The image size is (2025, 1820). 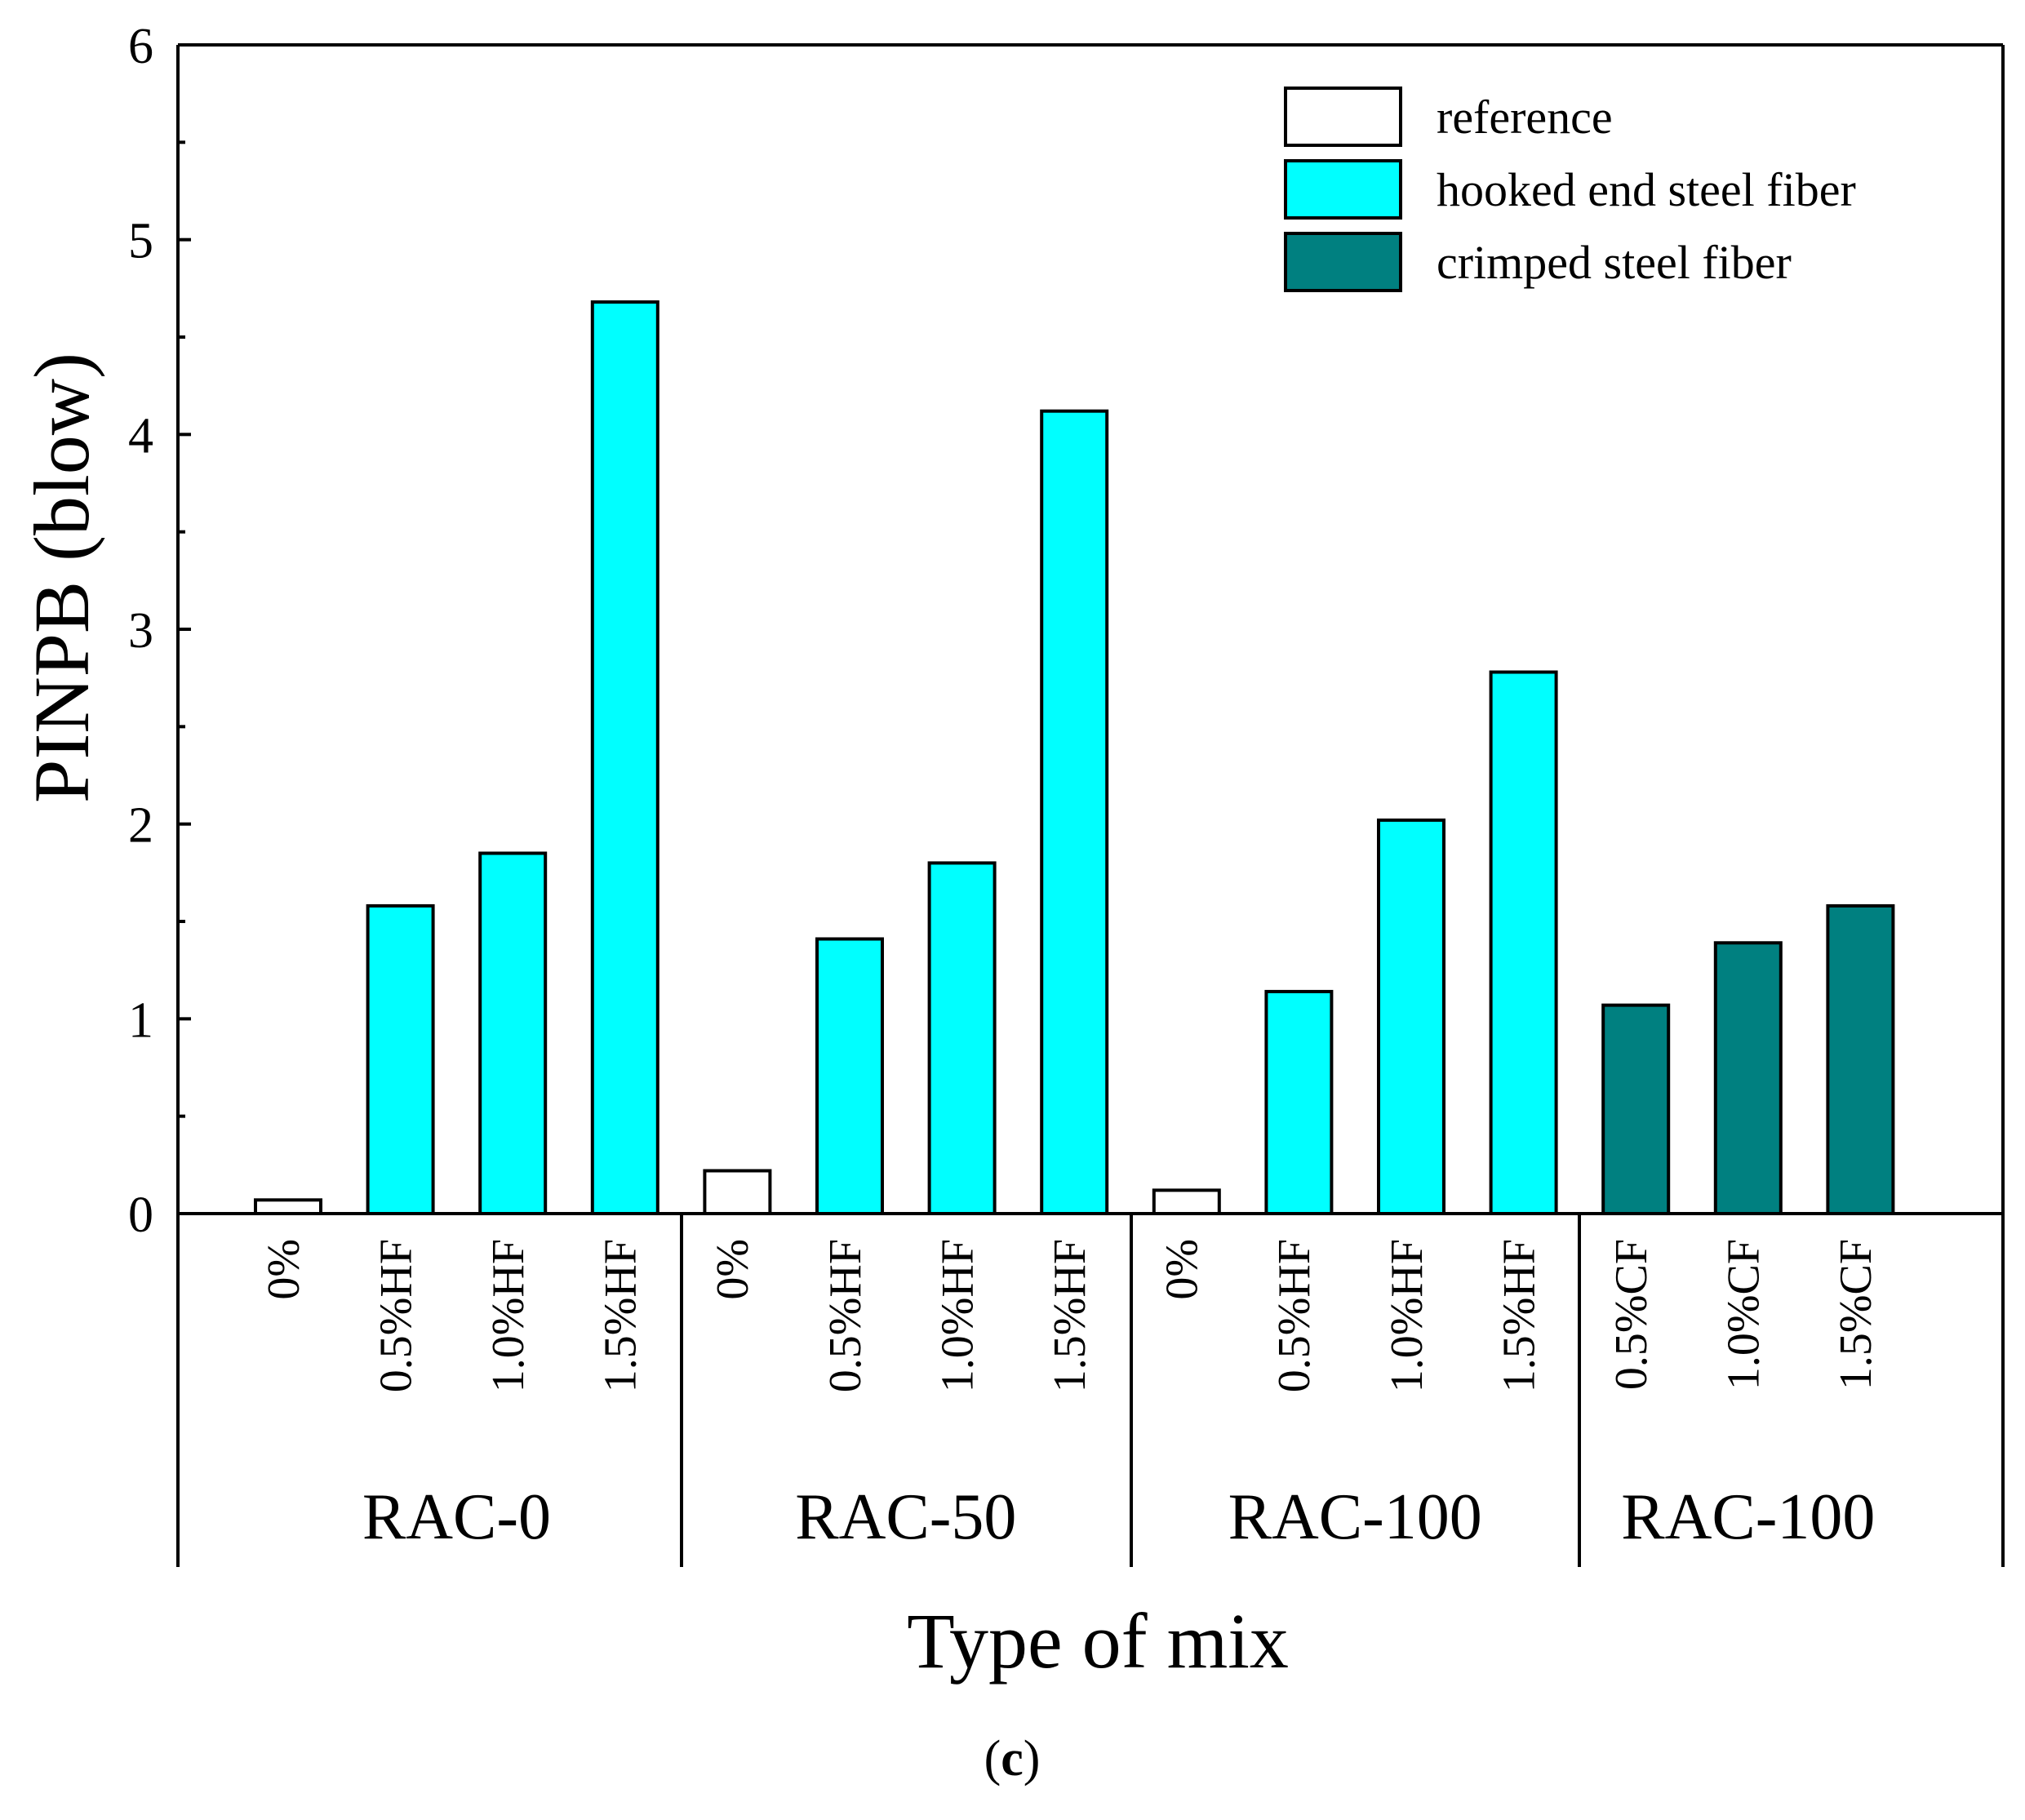 What do you see at coordinates (1299, 1103) in the screenshot?
I see `bar-rac-100-05hf` at bounding box center [1299, 1103].